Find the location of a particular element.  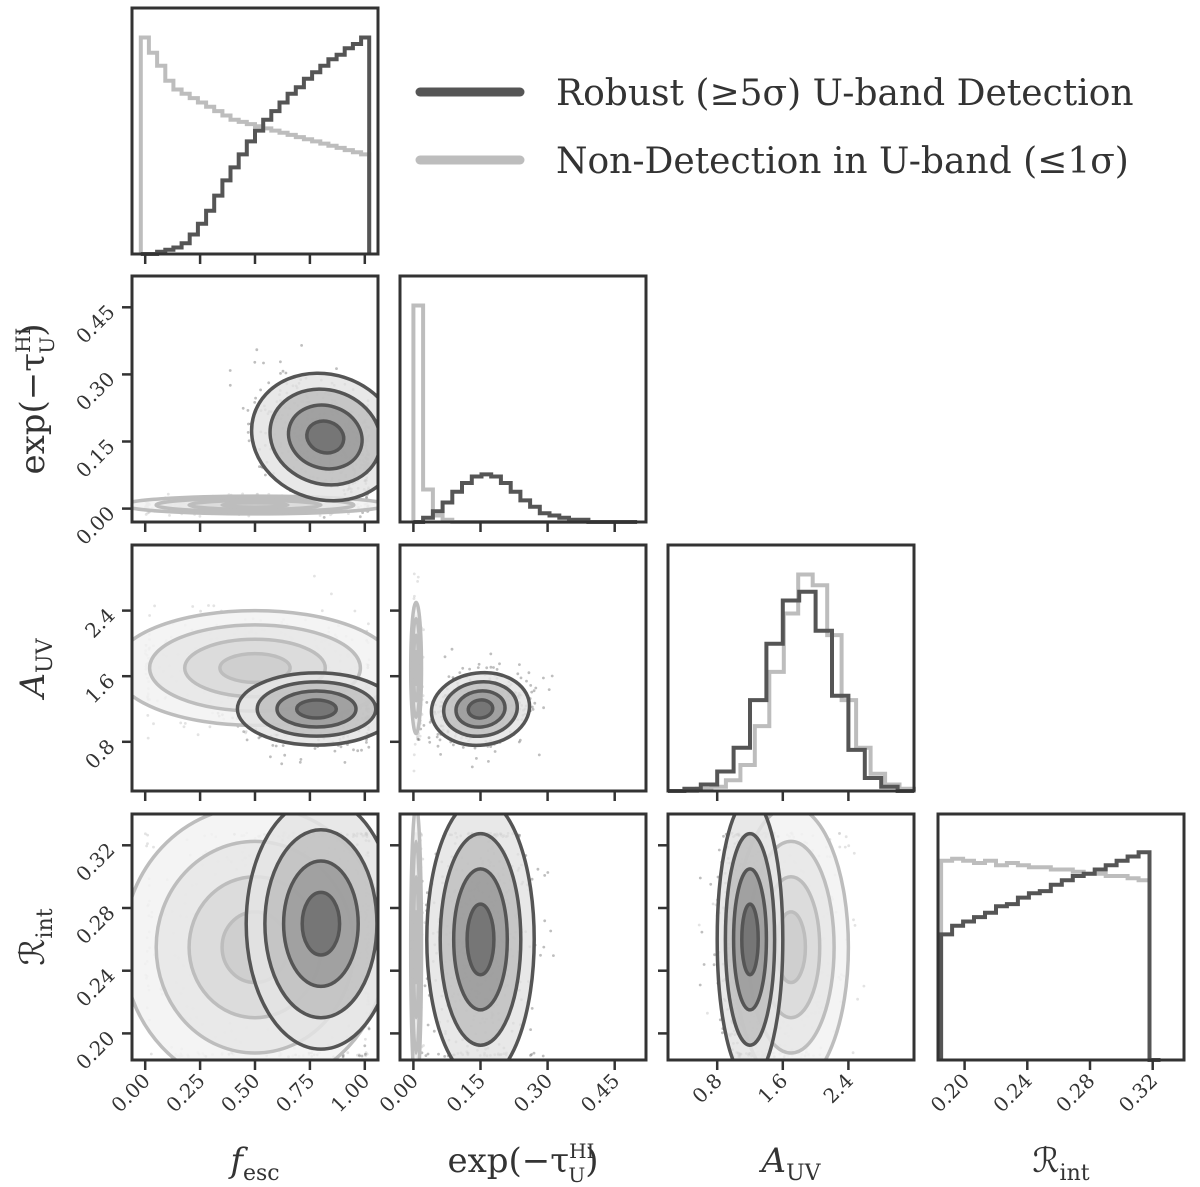

panel-fesc-exptau is located at coordinates (255, 399).